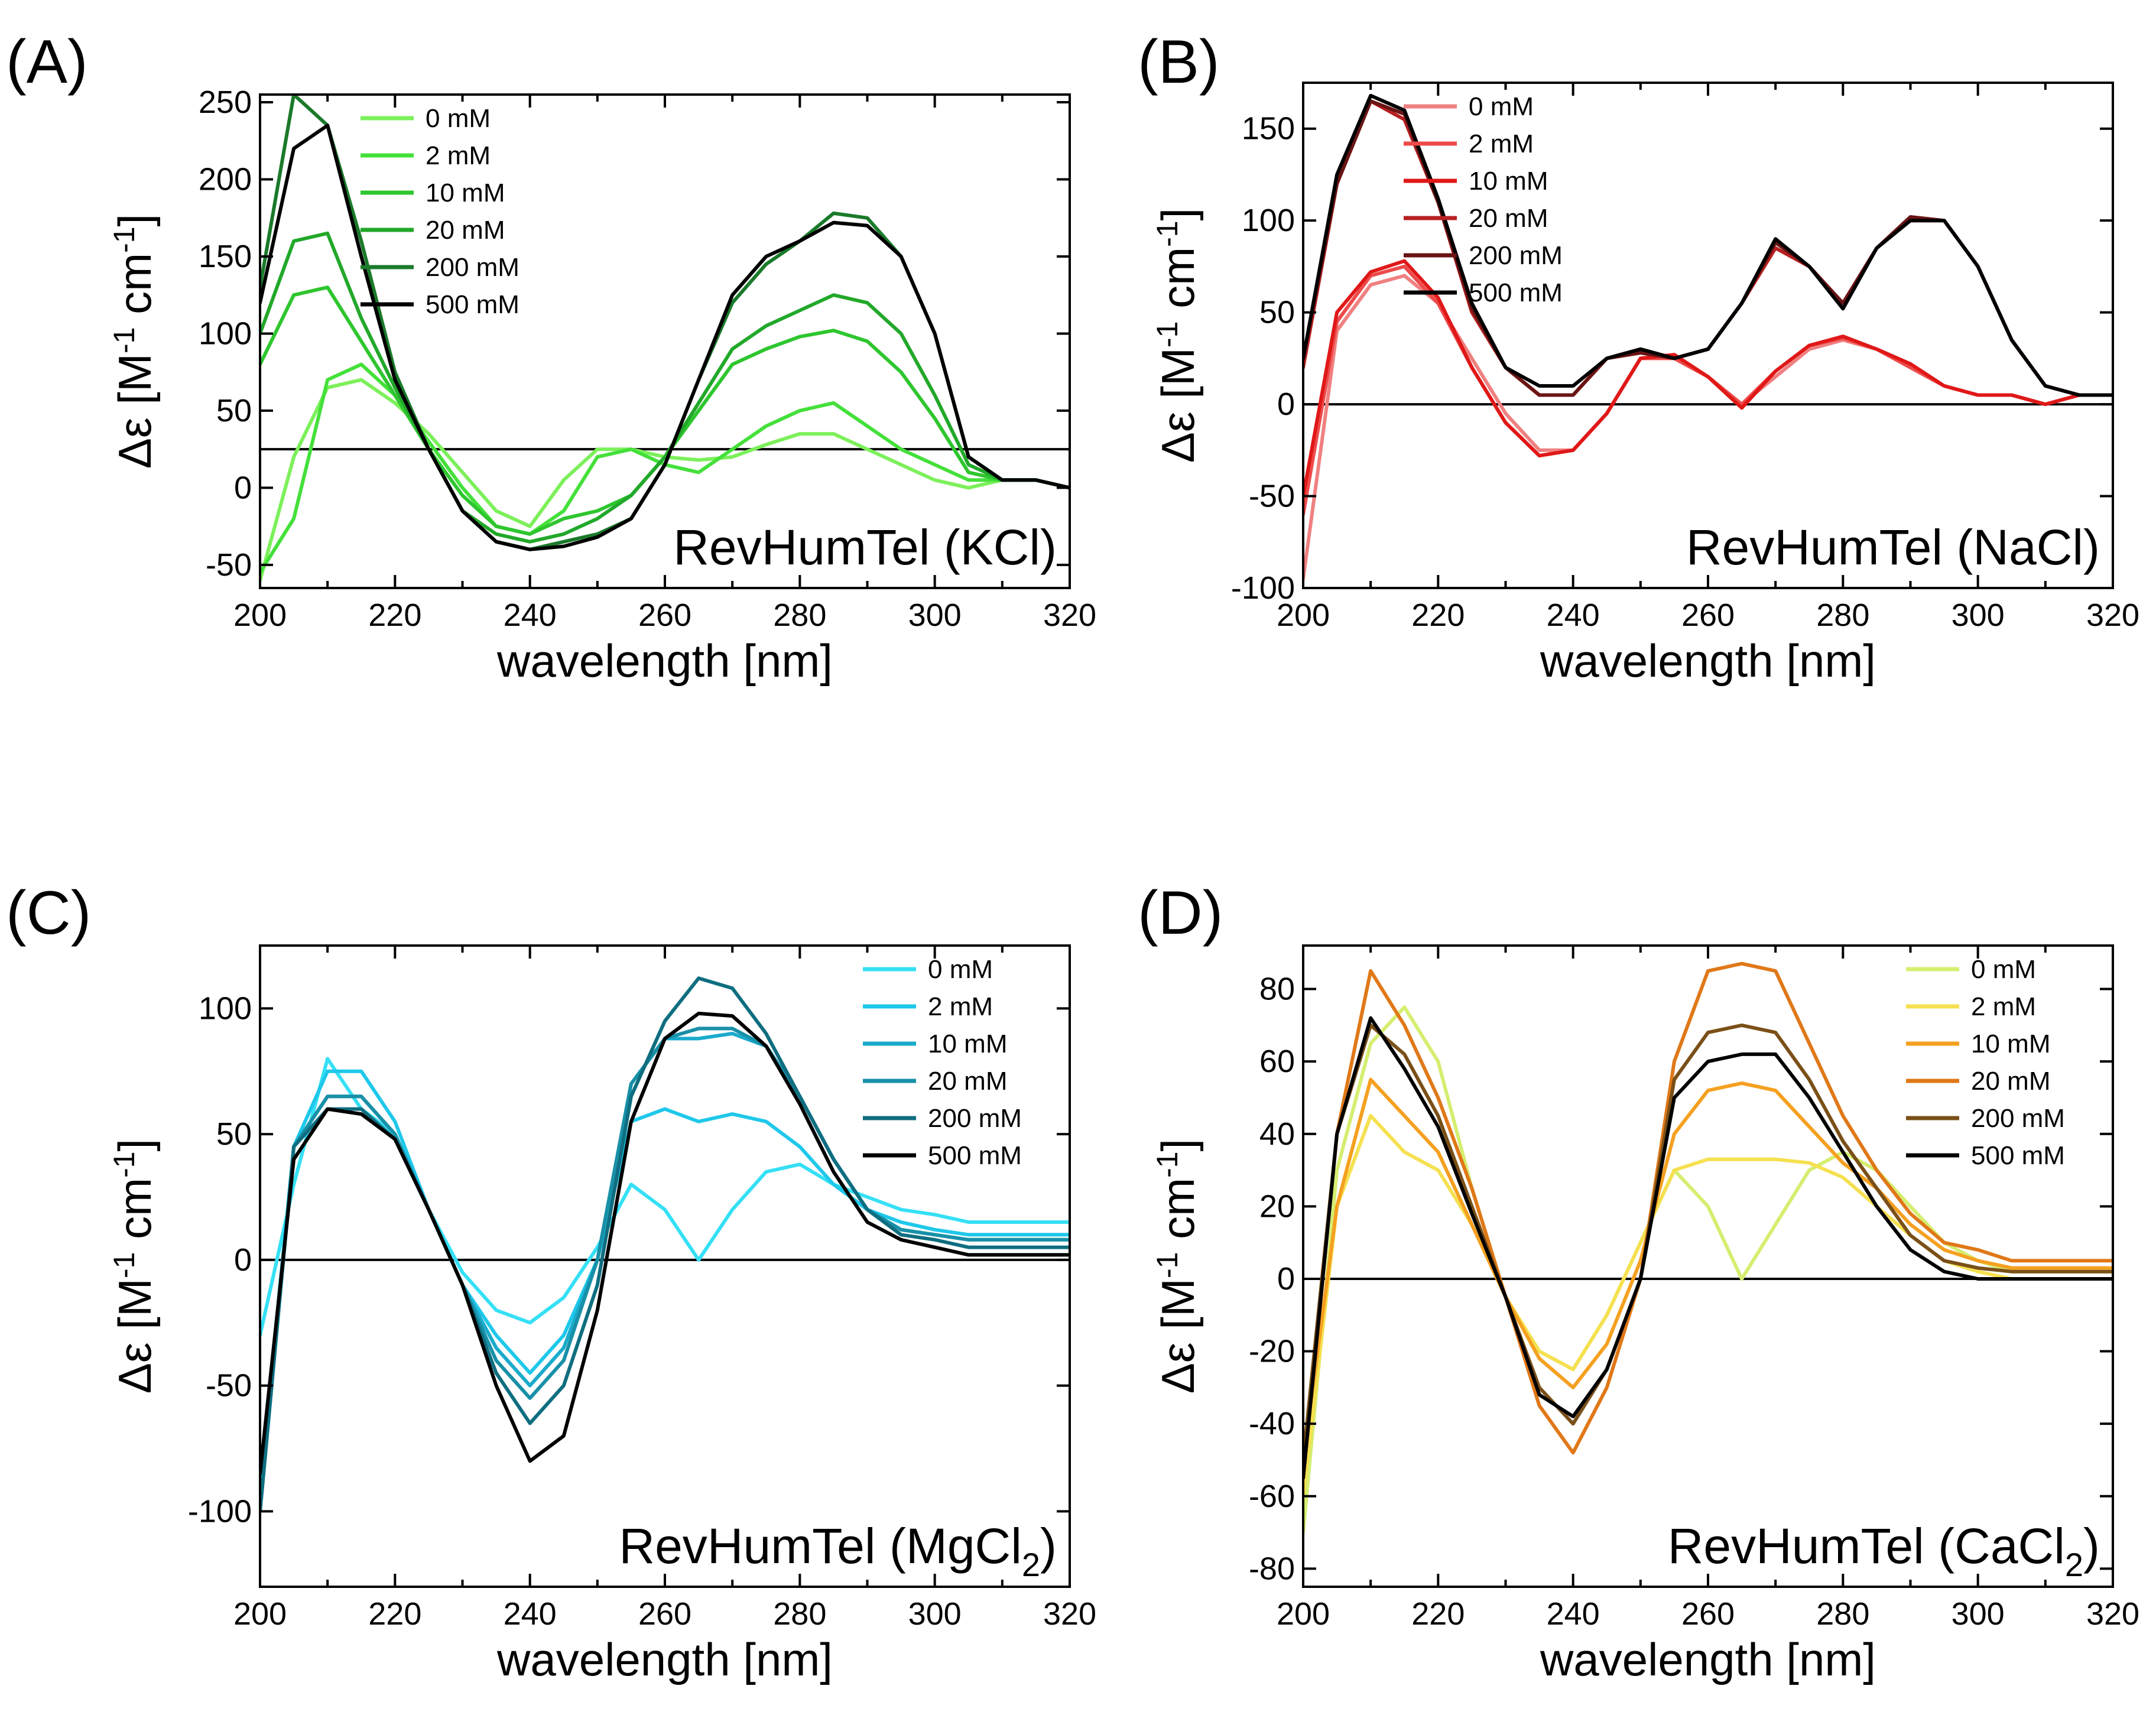  Describe the element at coordinates (1708, 1614) in the screenshot. I see `x-tick-label: 260` at that location.